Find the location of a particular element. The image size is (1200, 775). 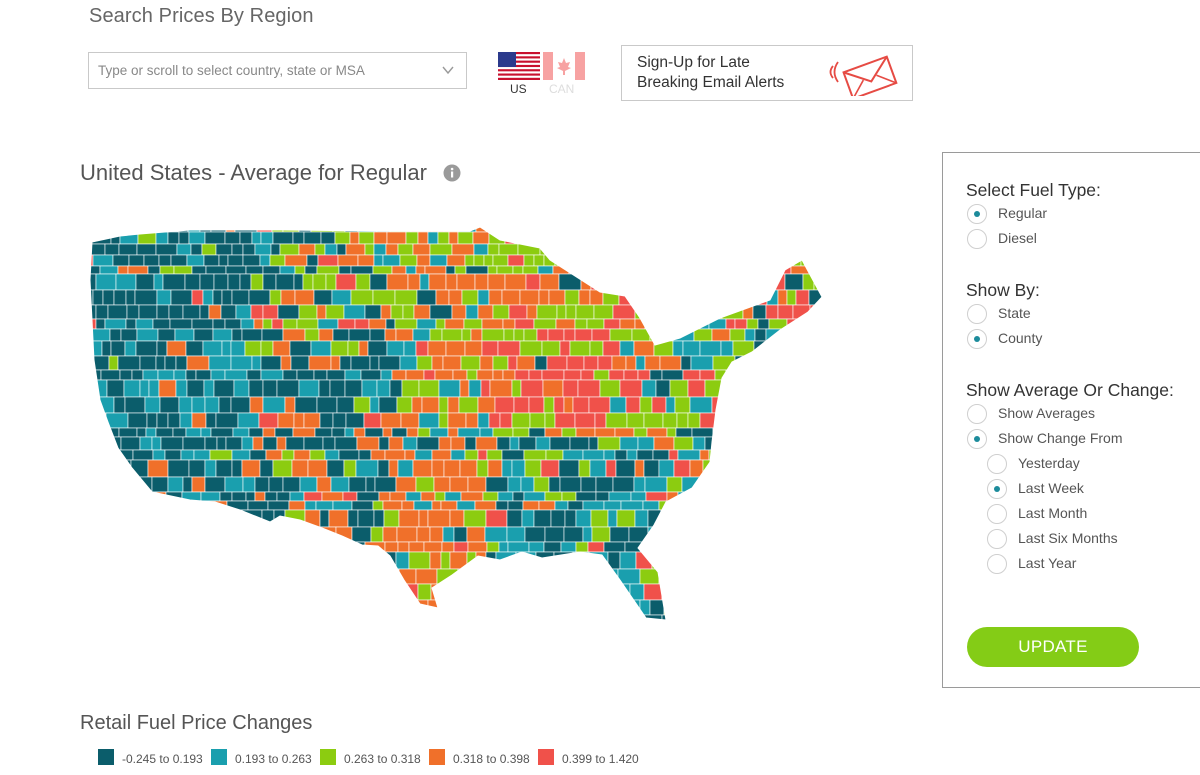

radio-yesterday is located at coordinates (997, 464).